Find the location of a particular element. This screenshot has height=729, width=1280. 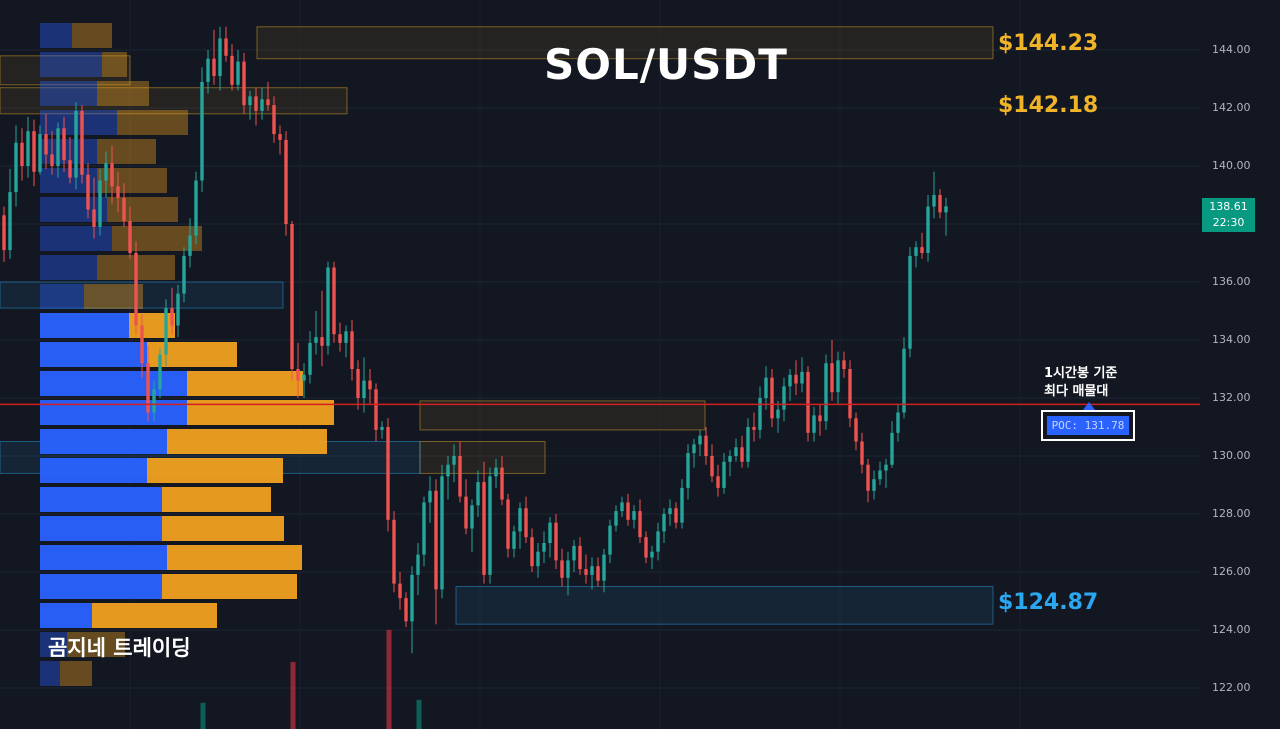

last-price-time: 22:30 is located at coordinates (1228, 222).